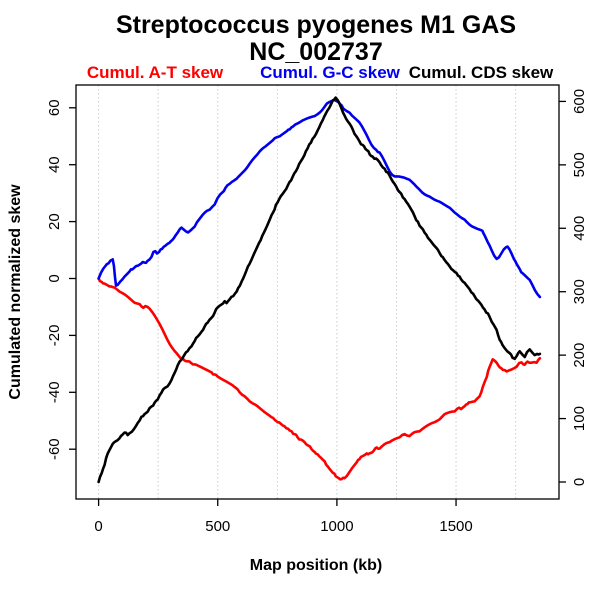 The height and width of the screenshot is (600, 600). I want to click on y-left-tick-label: -20, so click(54, 336).